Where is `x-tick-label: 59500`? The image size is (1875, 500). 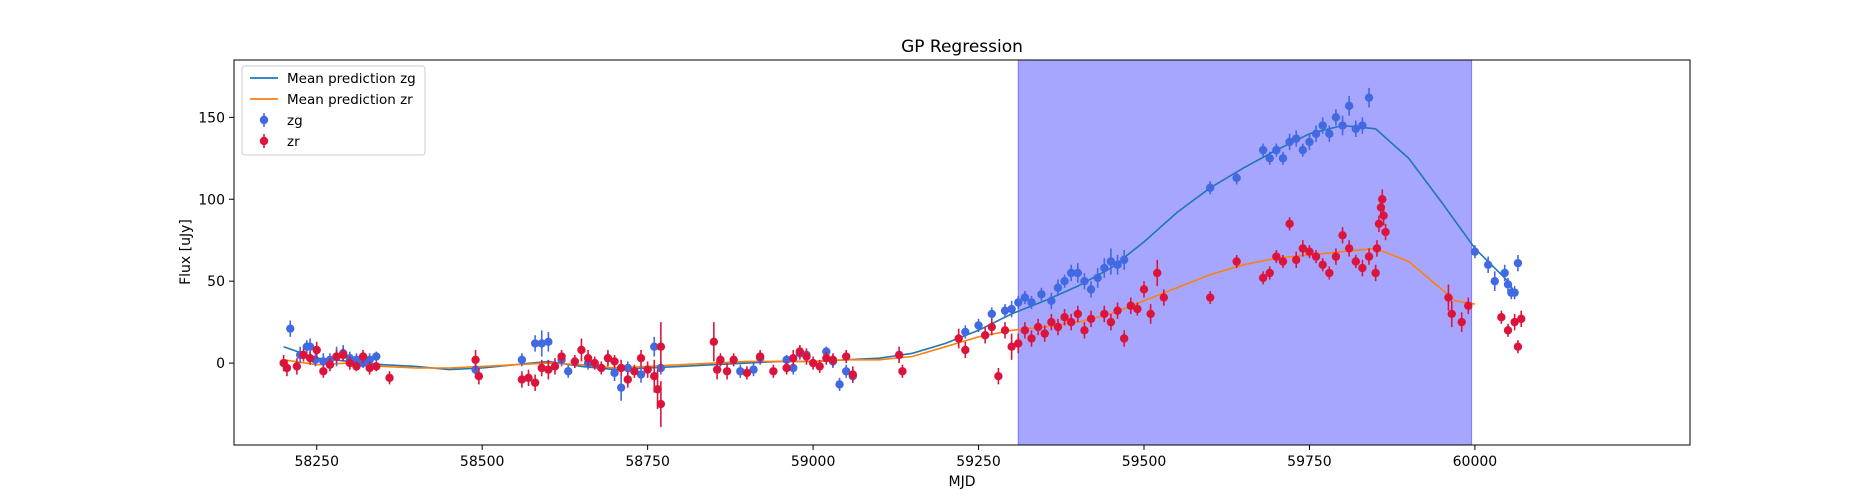 x-tick-label: 59500 is located at coordinates (1144, 462).